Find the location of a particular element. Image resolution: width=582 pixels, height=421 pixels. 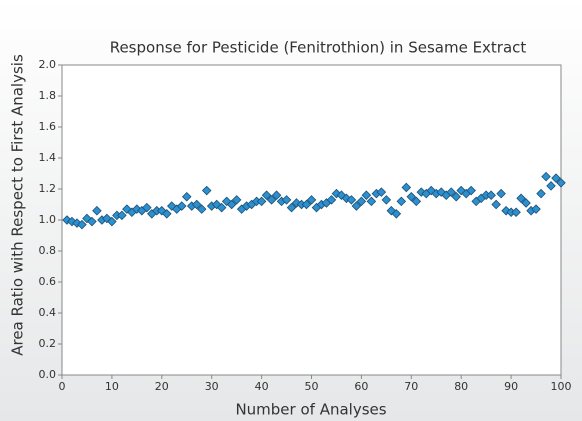

y-tick-label: 0.6 is located at coordinates (48, 281).